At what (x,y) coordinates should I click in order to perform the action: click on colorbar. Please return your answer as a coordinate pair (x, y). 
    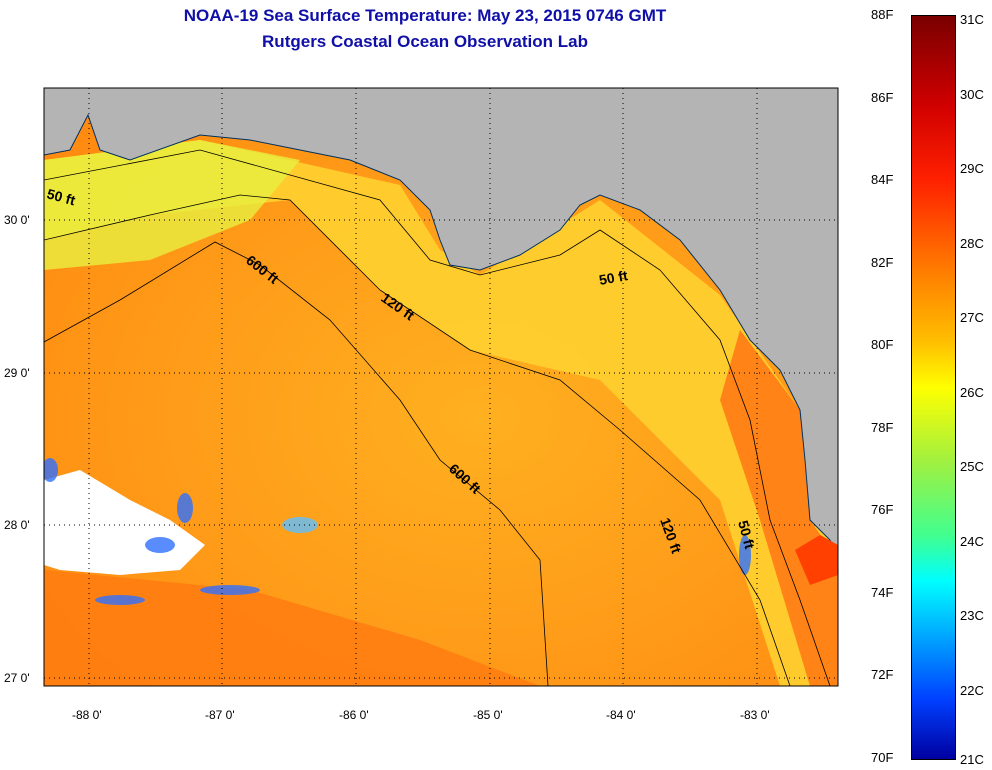
    Looking at the image, I should click on (933, 387).